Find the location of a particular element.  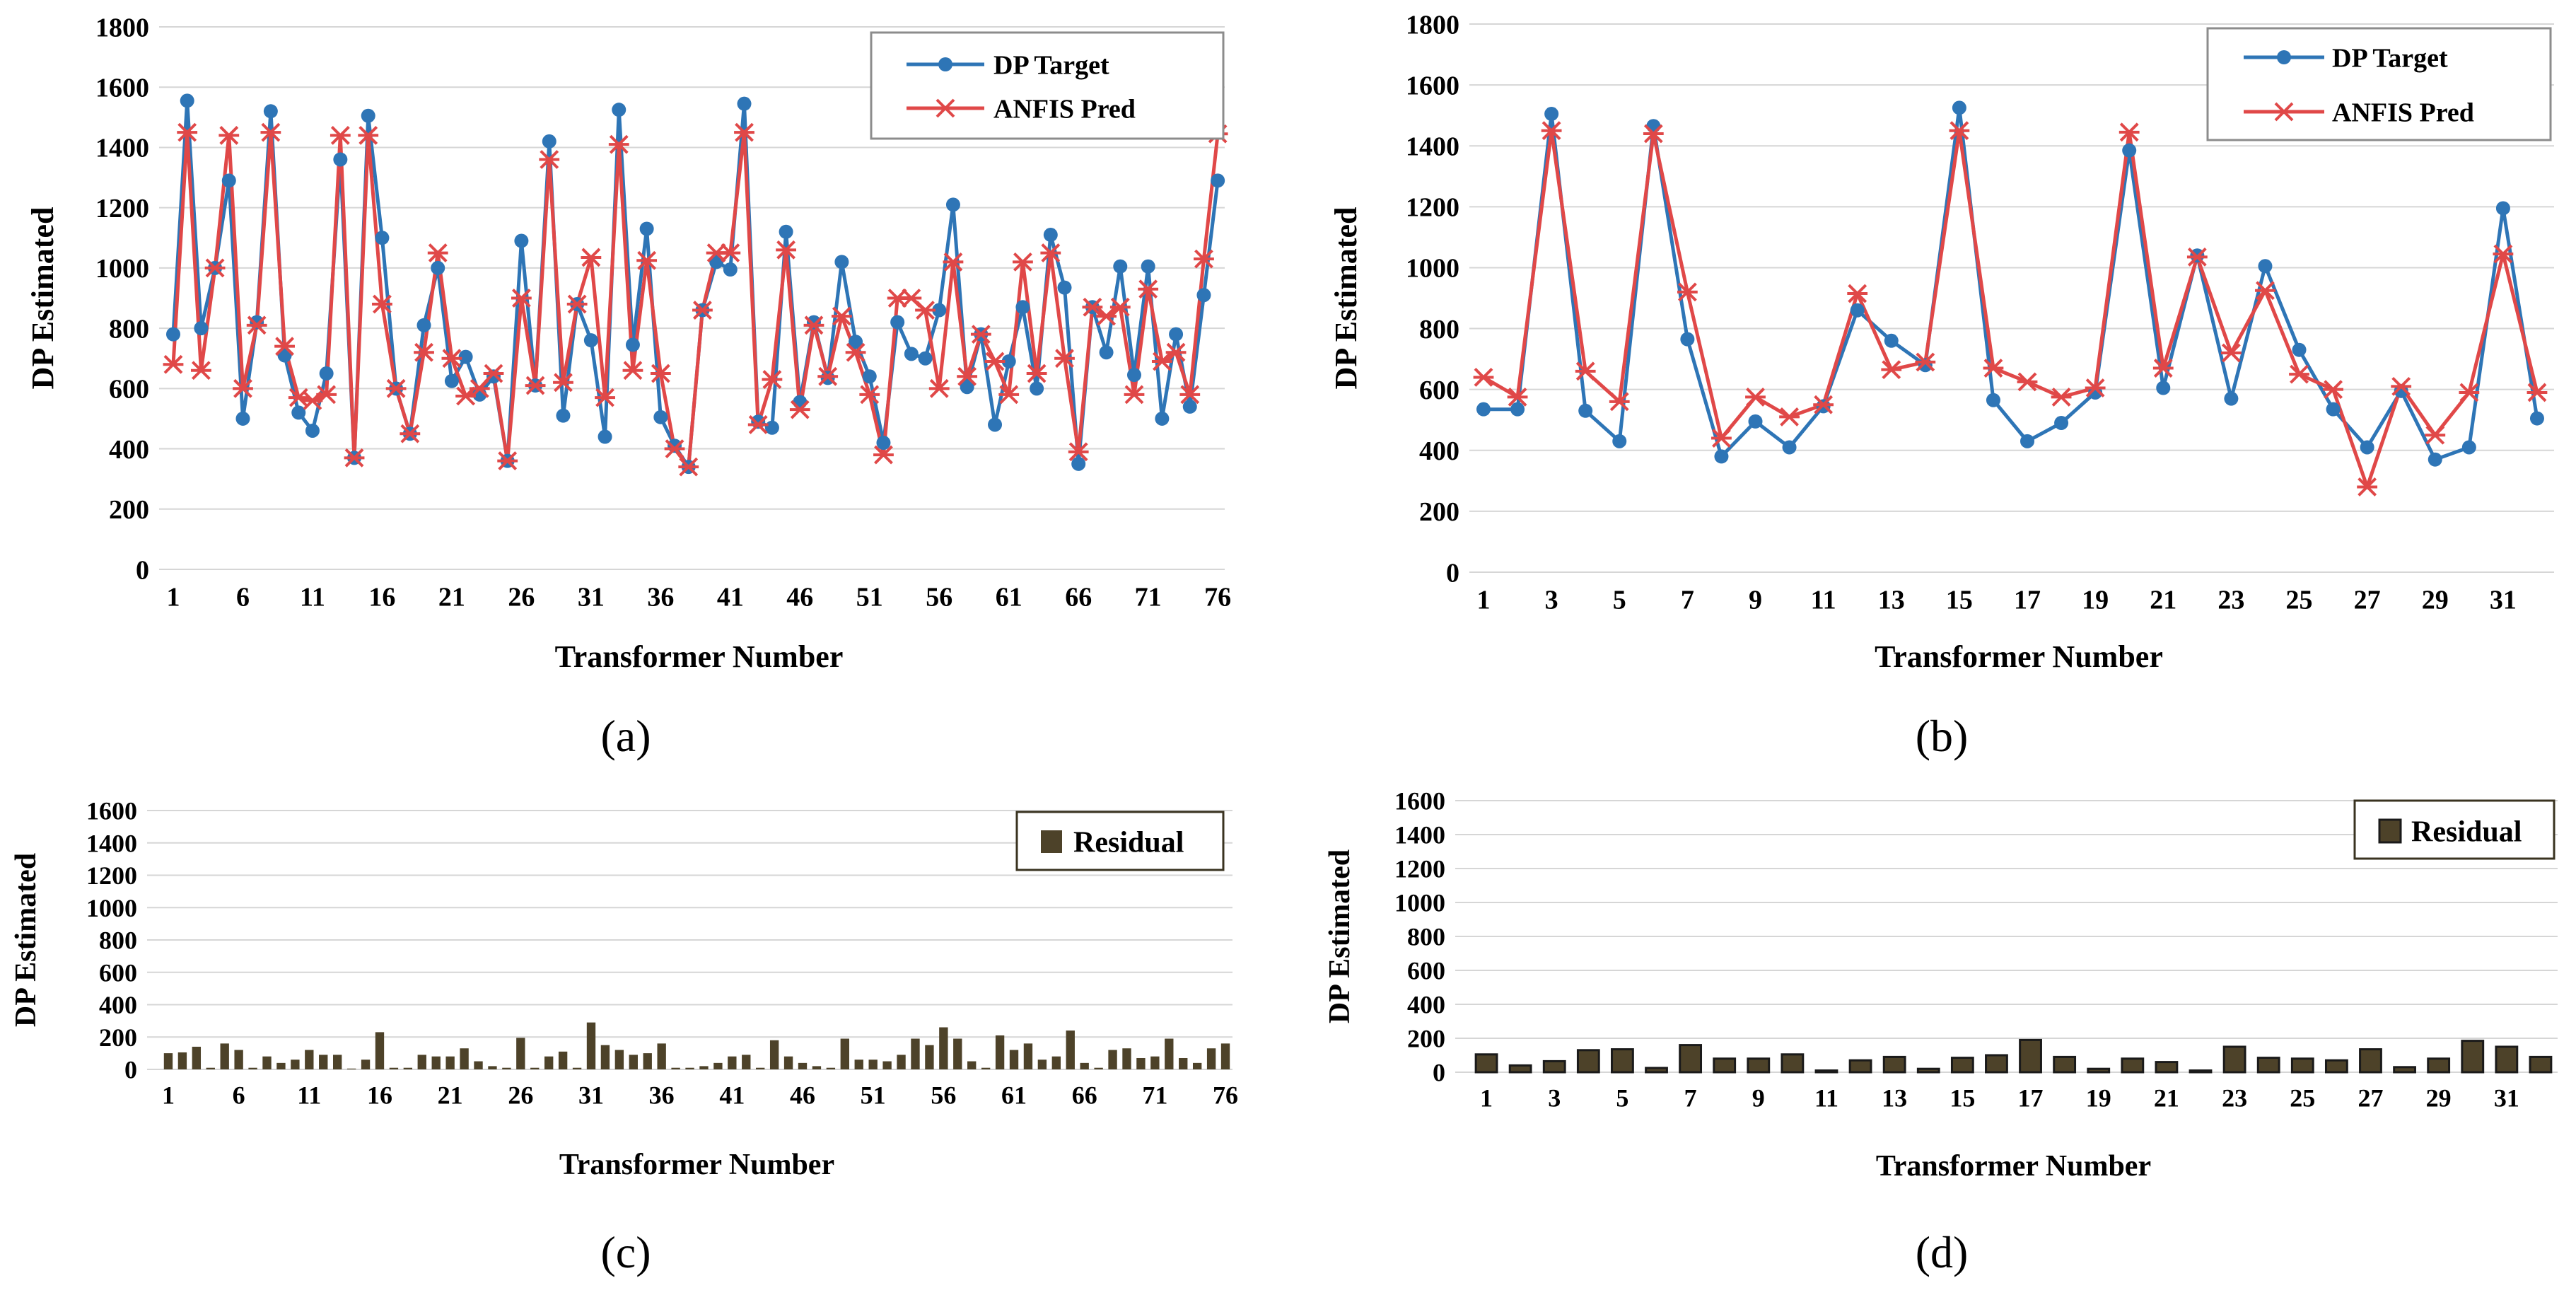

x-tick-label: 23 is located at coordinates (2234, 1098).